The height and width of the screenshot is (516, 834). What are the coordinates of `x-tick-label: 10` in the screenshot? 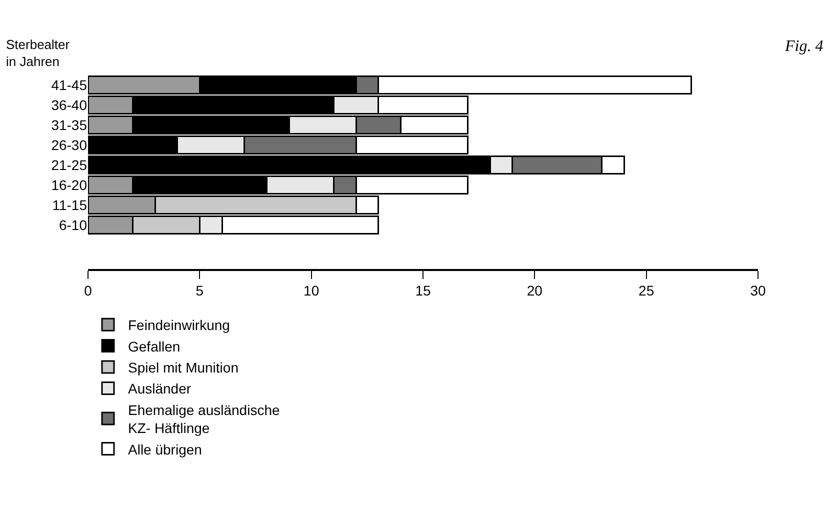 It's located at (312, 290).